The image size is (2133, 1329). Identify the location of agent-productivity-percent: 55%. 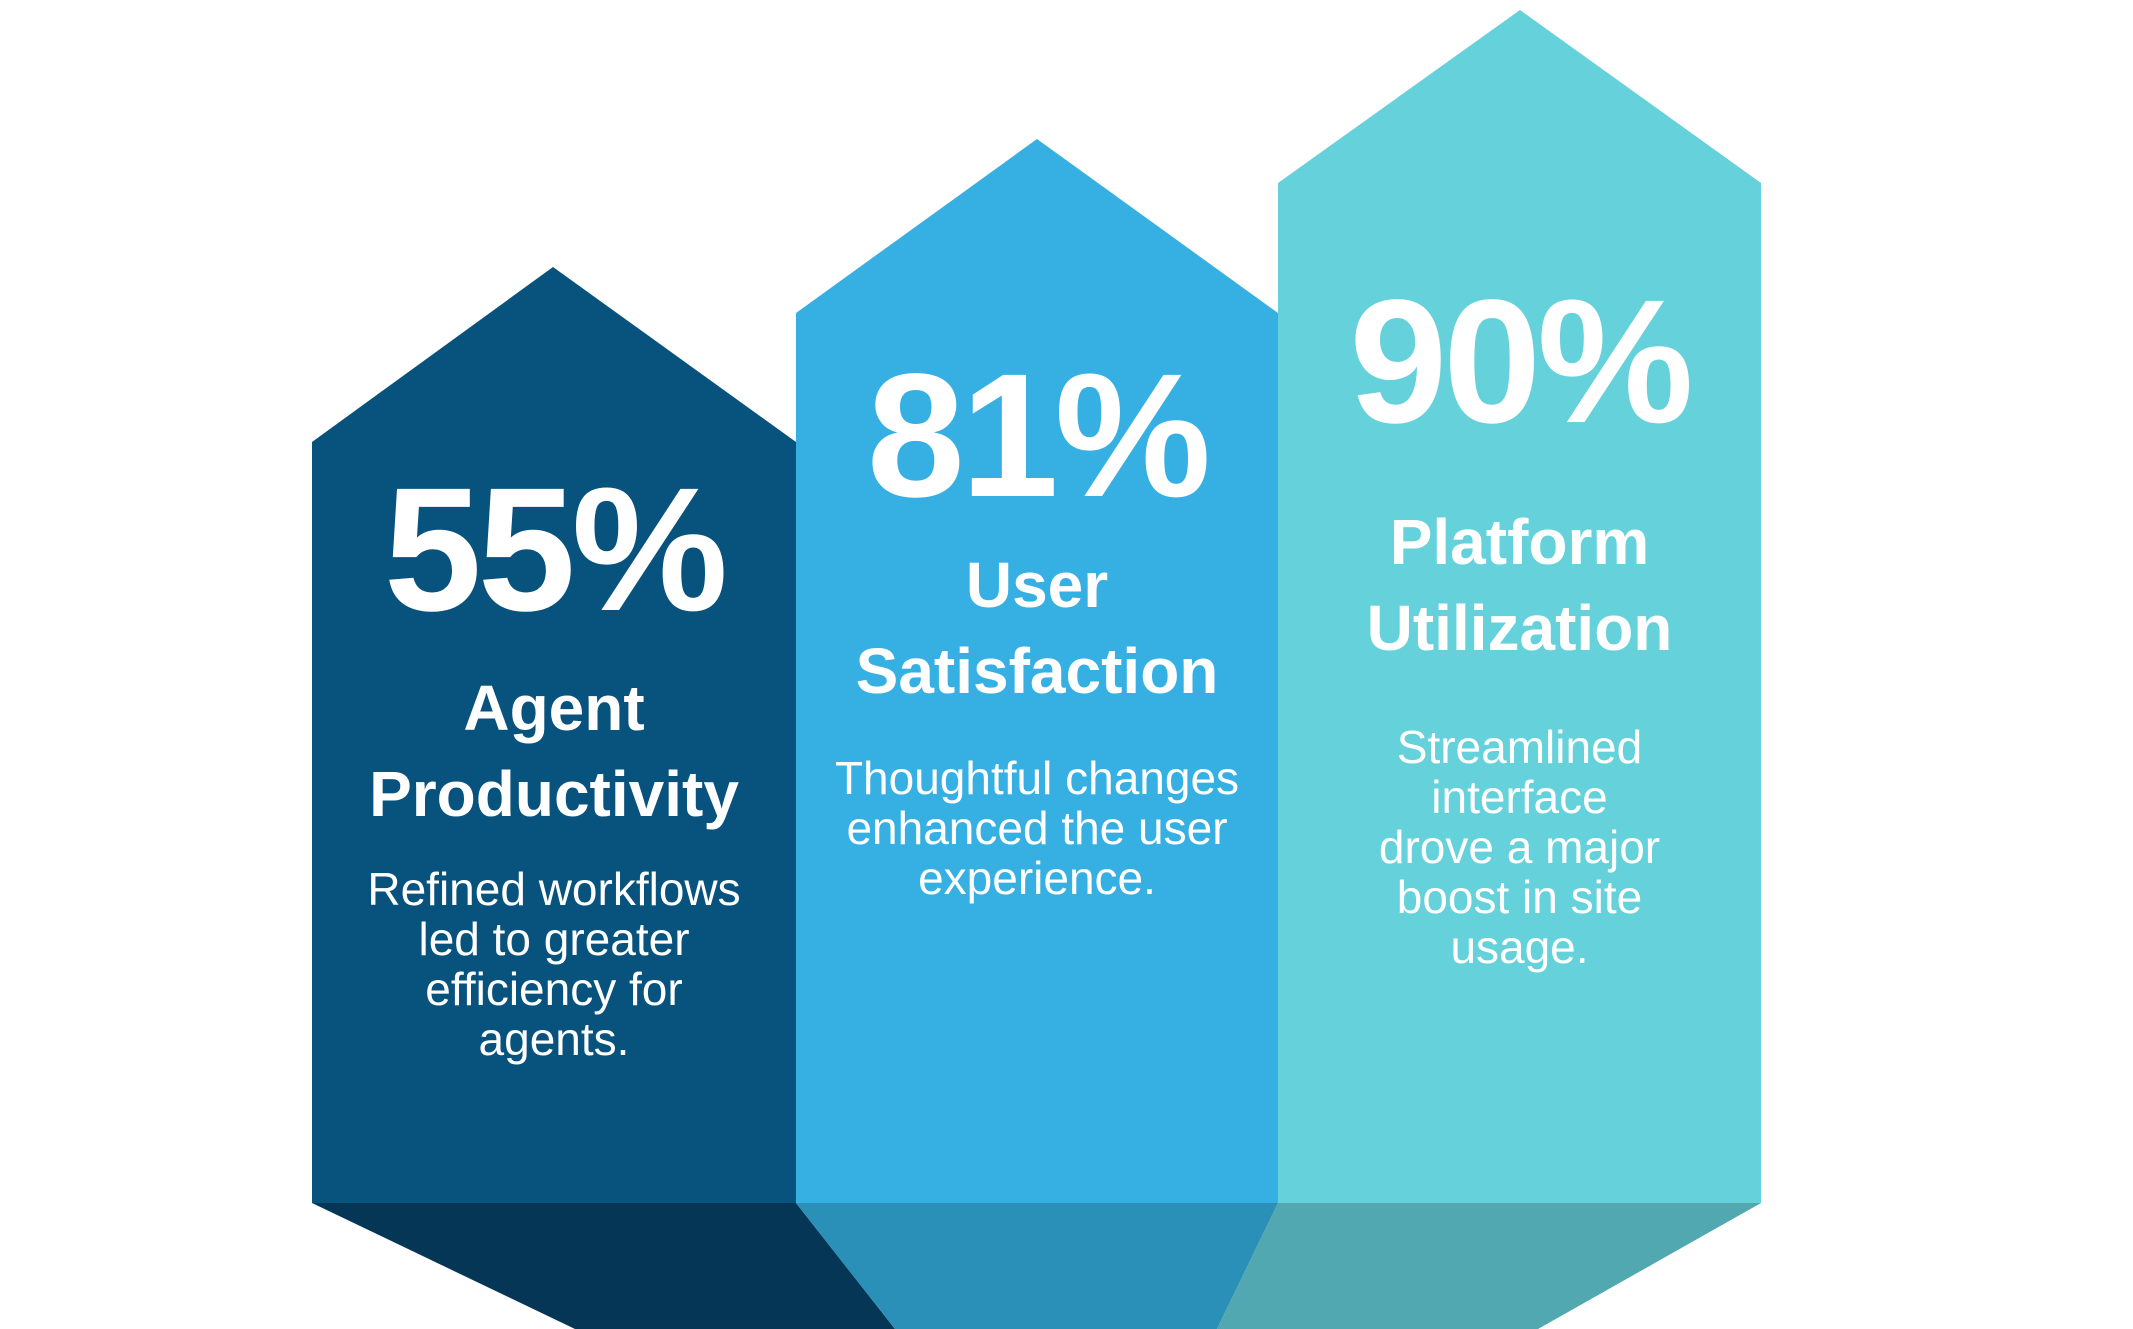
(555, 550).